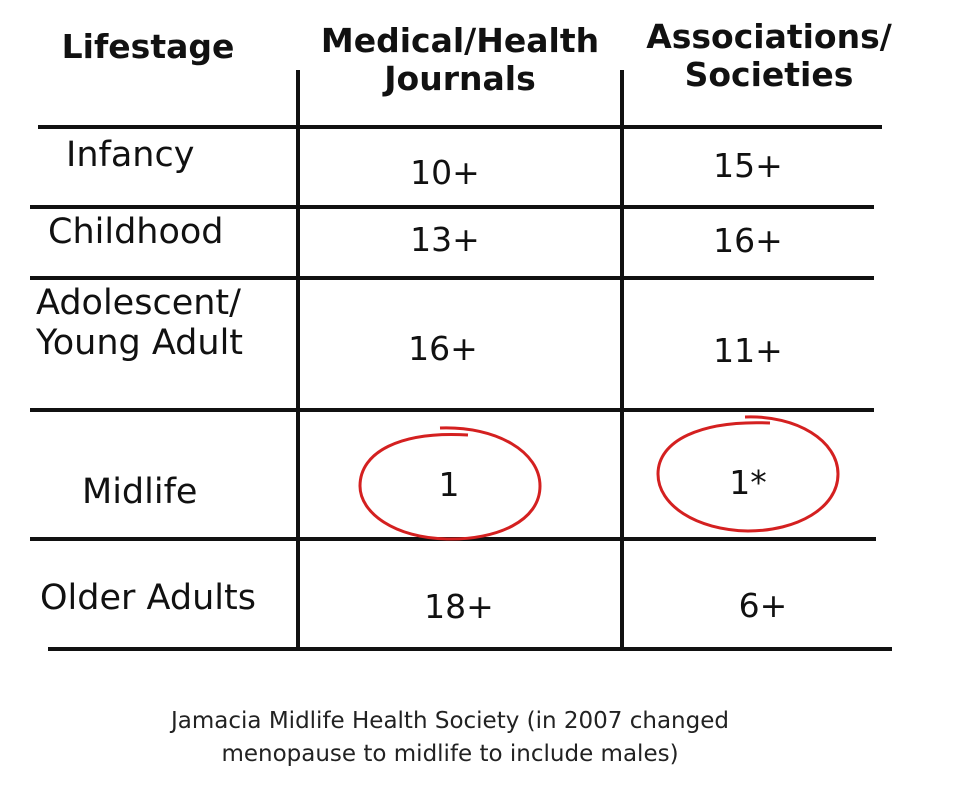 The width and height of the screenshot is (957, 788). I want to click on cell-older-journals: 18+, so click(459, 606).